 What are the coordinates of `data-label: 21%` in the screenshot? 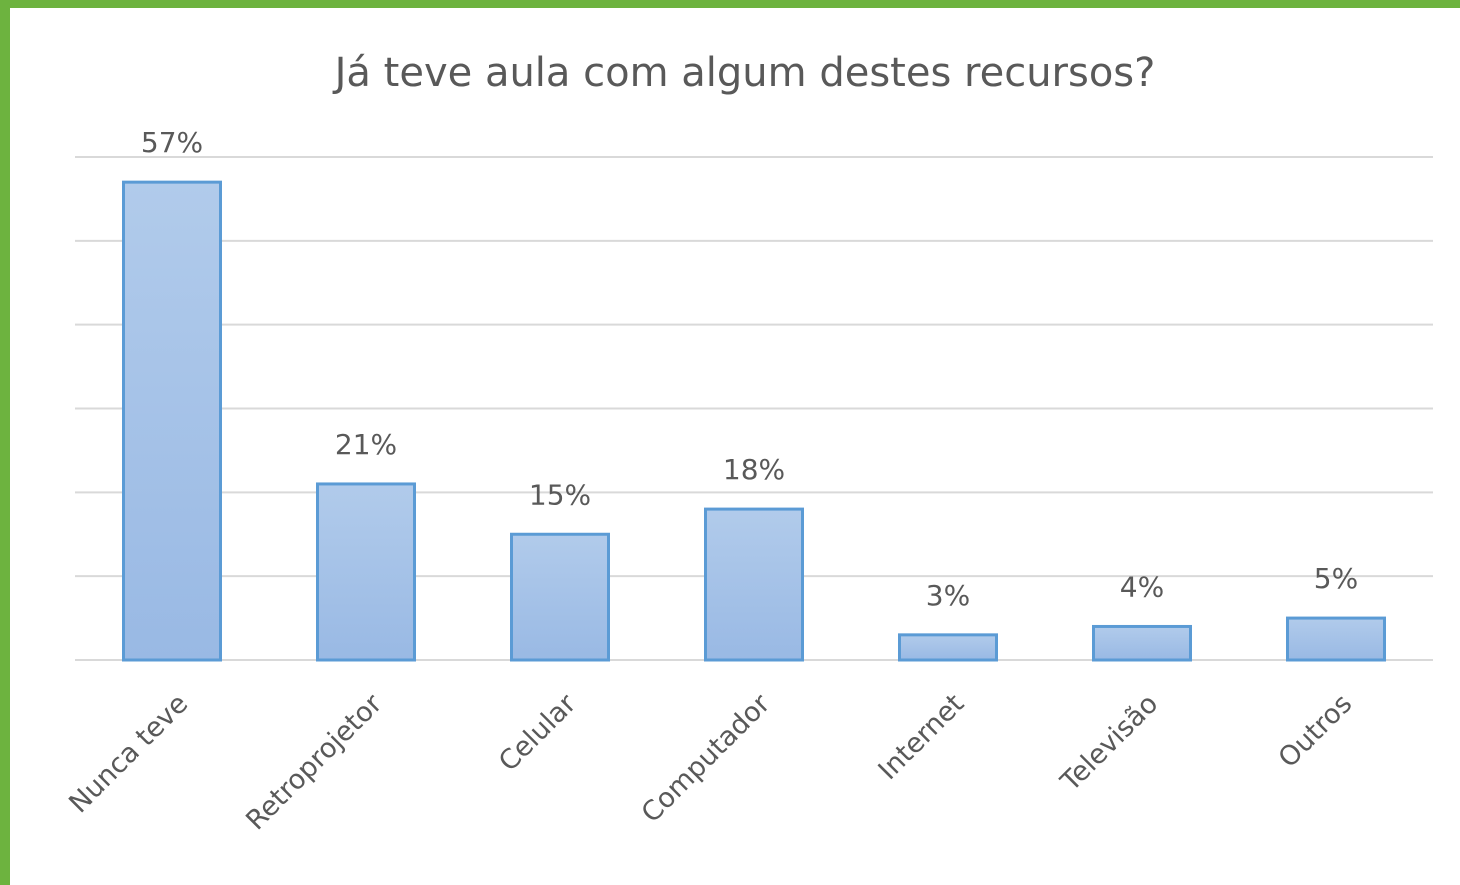 It's located at (366, 444).